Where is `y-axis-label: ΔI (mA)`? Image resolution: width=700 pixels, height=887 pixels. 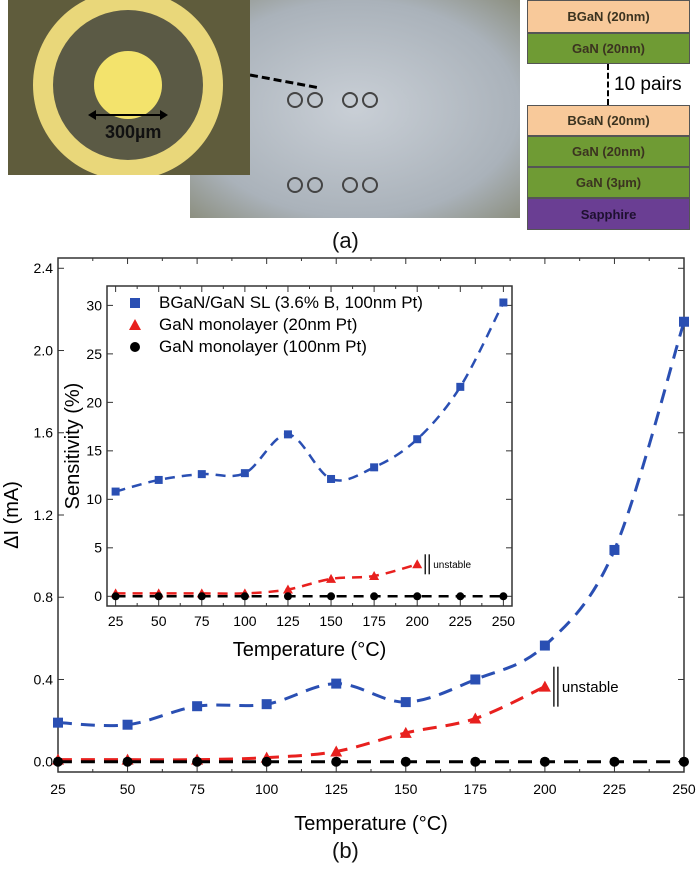 y-axis-label: ΔI (mA) is located at coordinates (12, 515).